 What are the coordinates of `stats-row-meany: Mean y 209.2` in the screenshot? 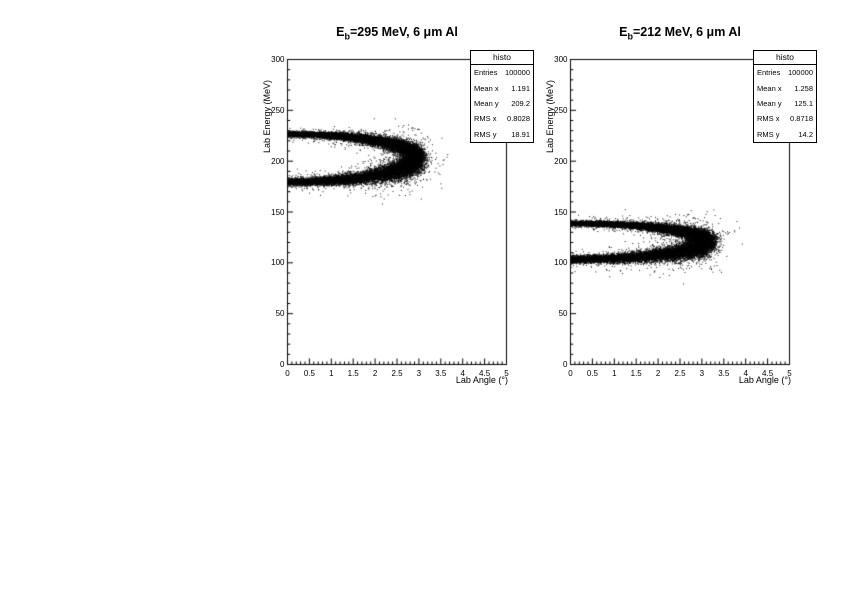 It's located at (502, 103).